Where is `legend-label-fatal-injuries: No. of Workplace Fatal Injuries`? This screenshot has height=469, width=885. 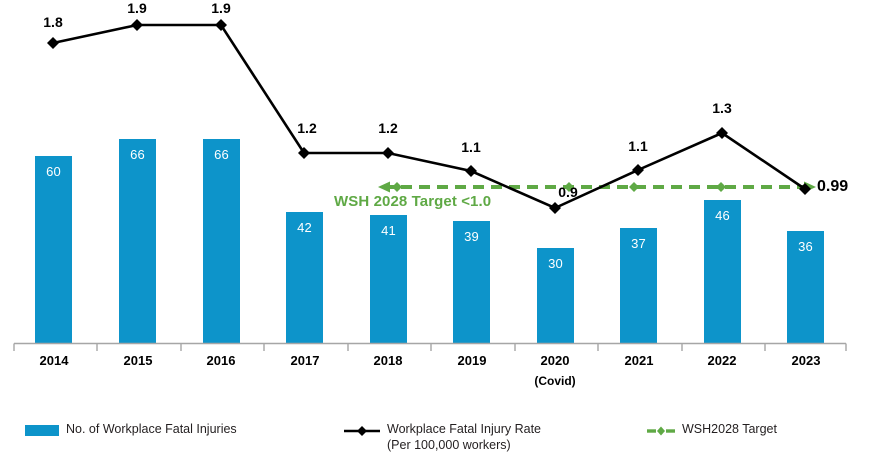 legend-label-fatal-injuries: No. of Workplace Fatal Injuries is located at coordinates (151, 429).